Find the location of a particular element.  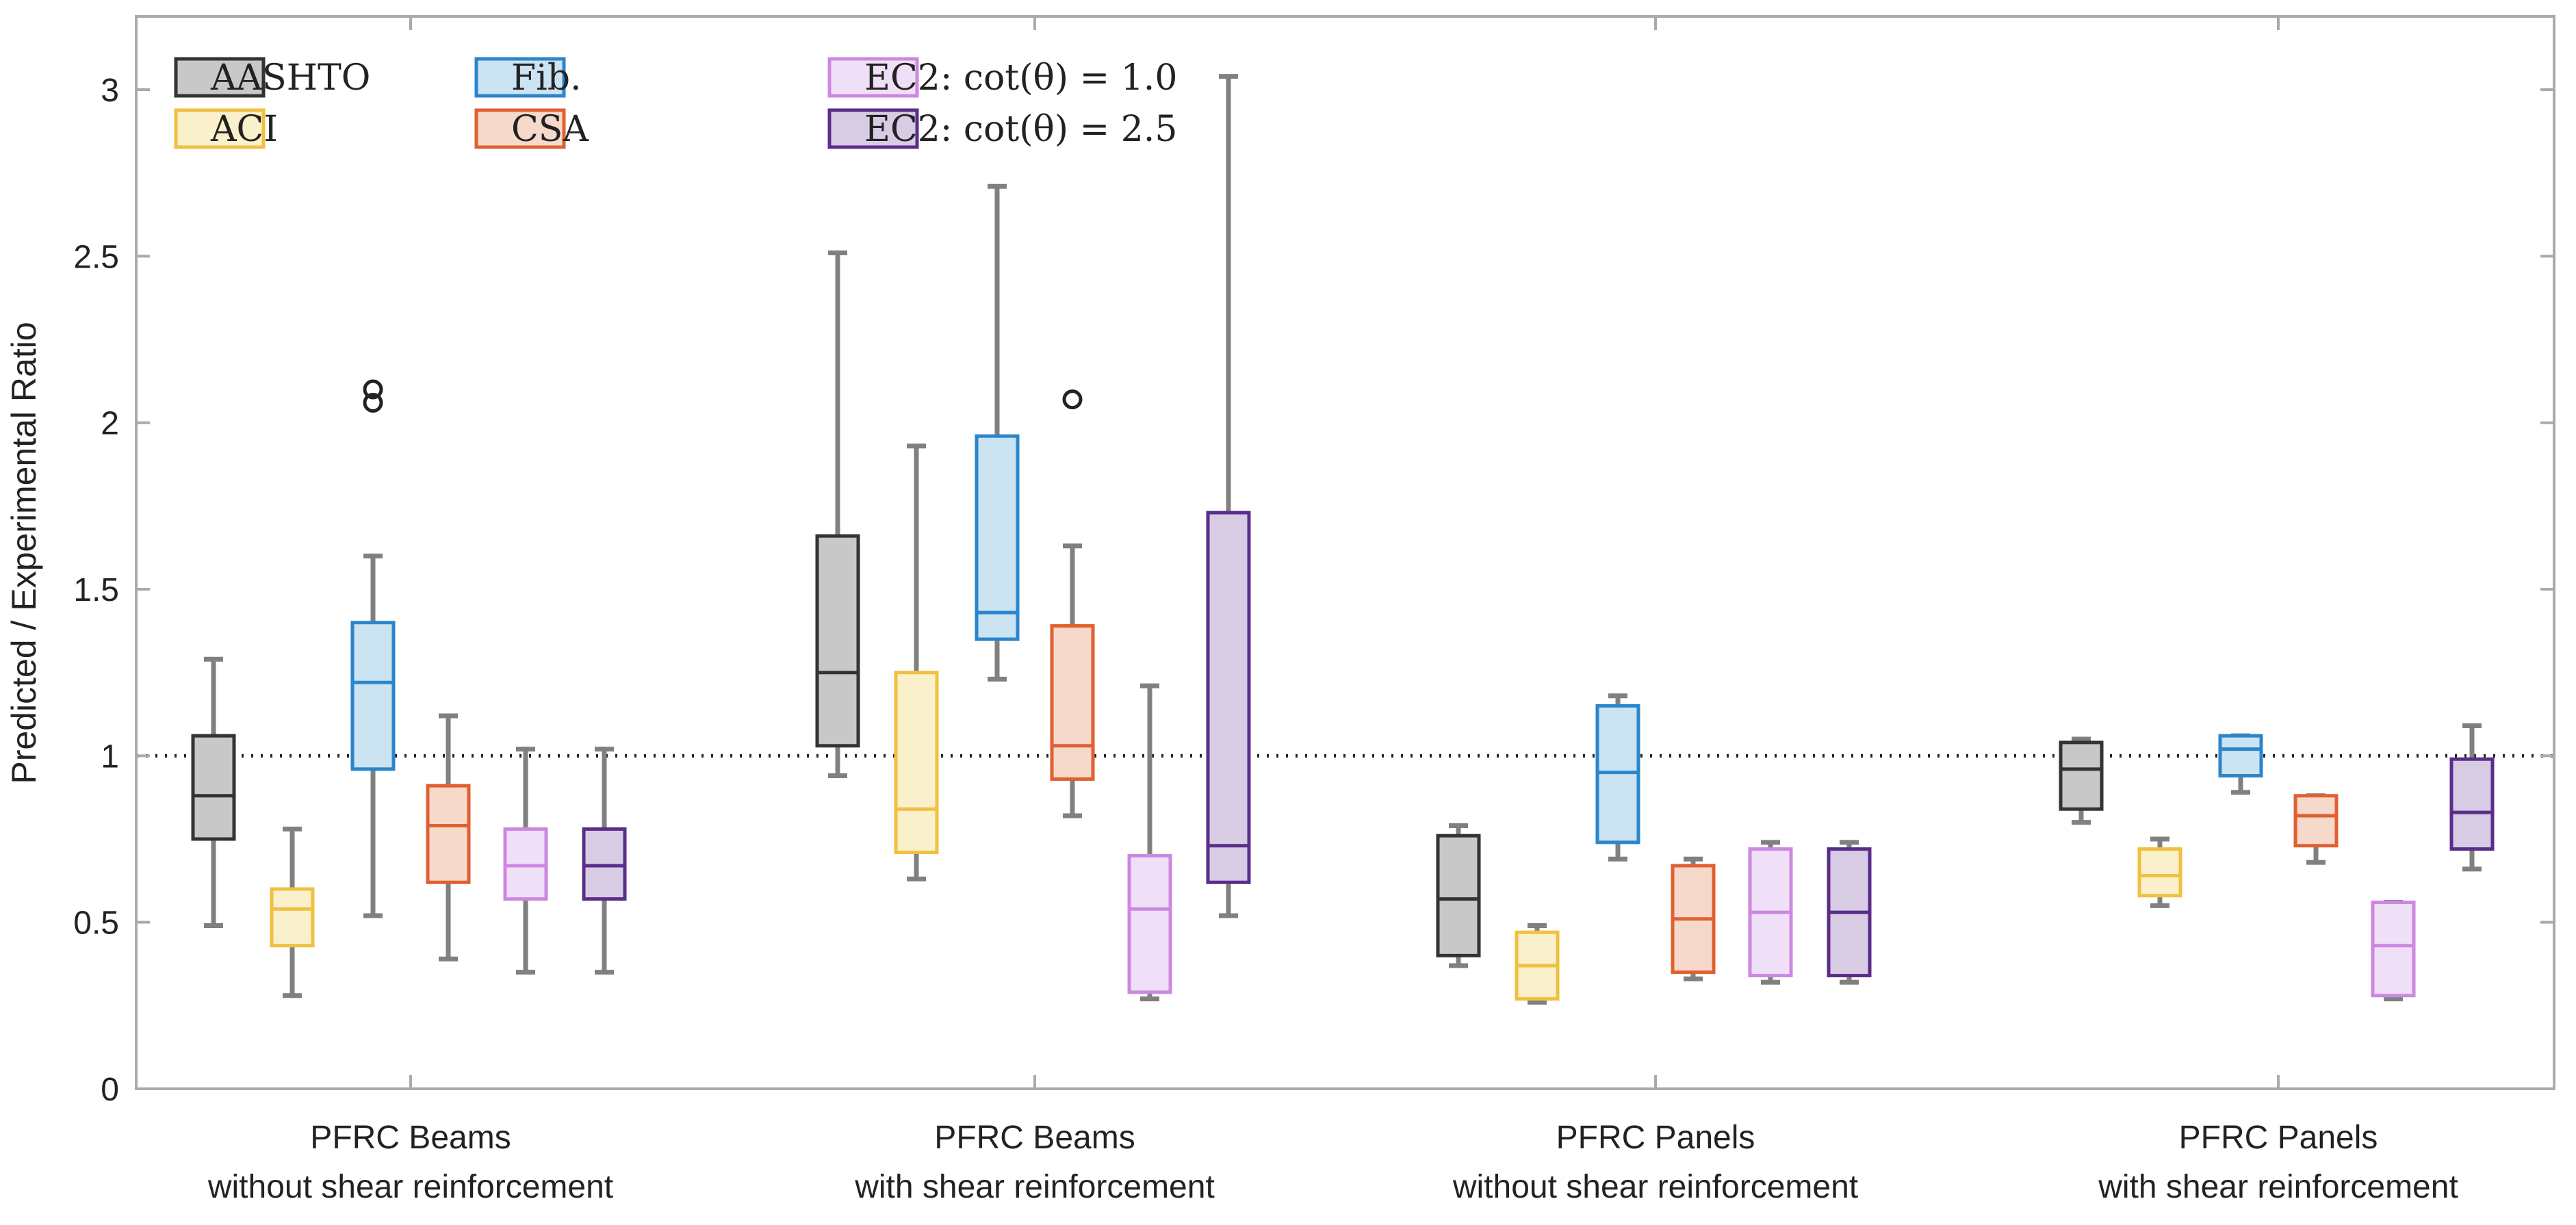

legend-label: AASHTO is located at coordinates (290, 78).